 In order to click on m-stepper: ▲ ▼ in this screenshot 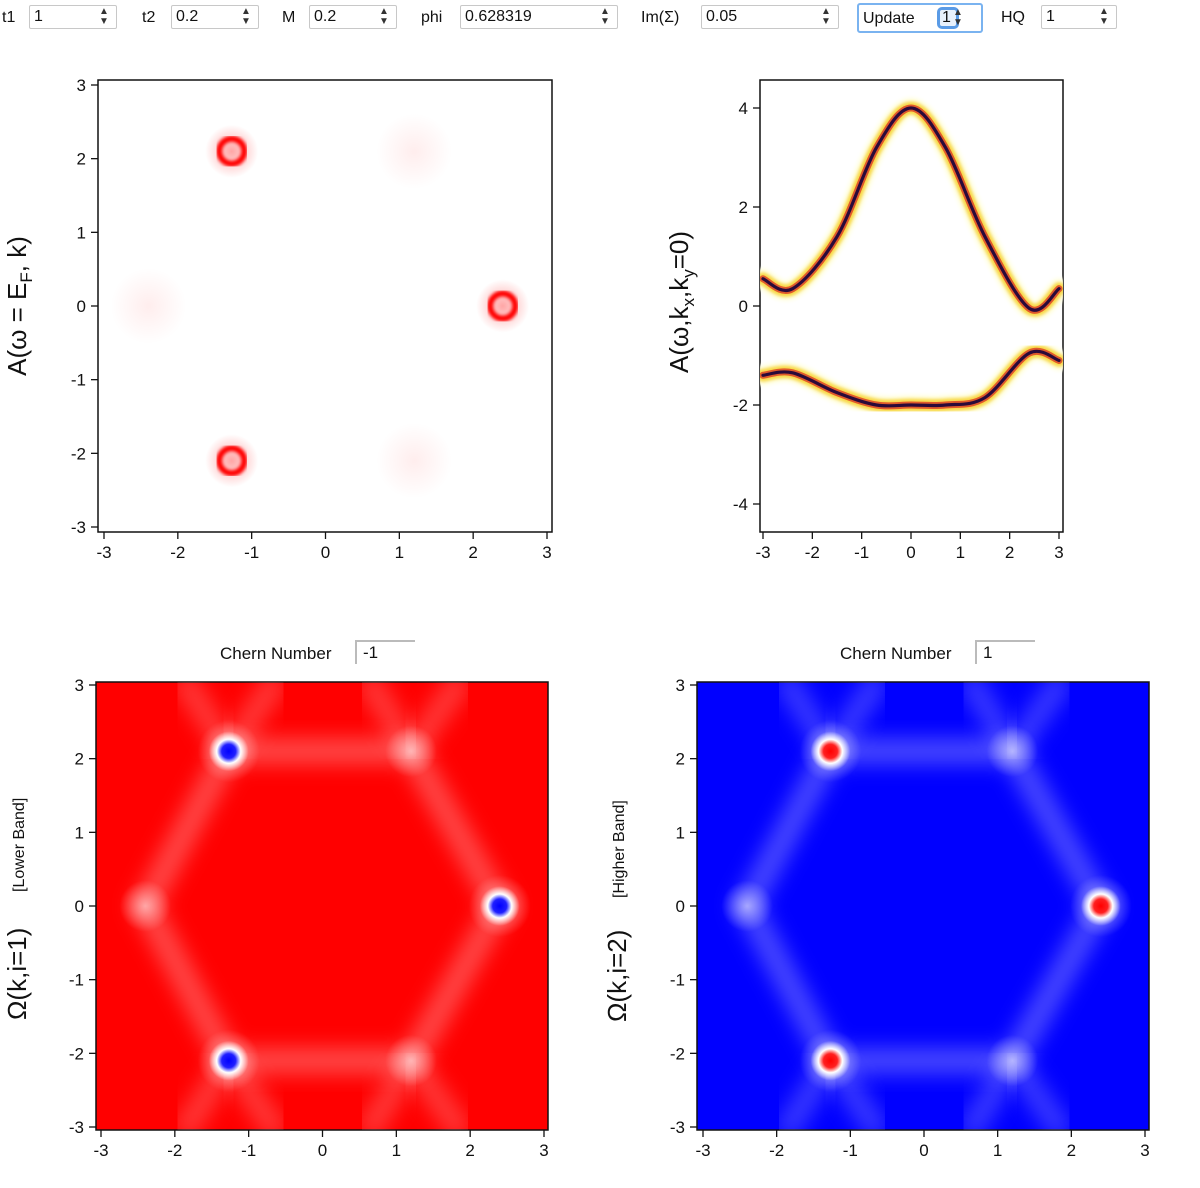, I will do `click(384, 17)`.